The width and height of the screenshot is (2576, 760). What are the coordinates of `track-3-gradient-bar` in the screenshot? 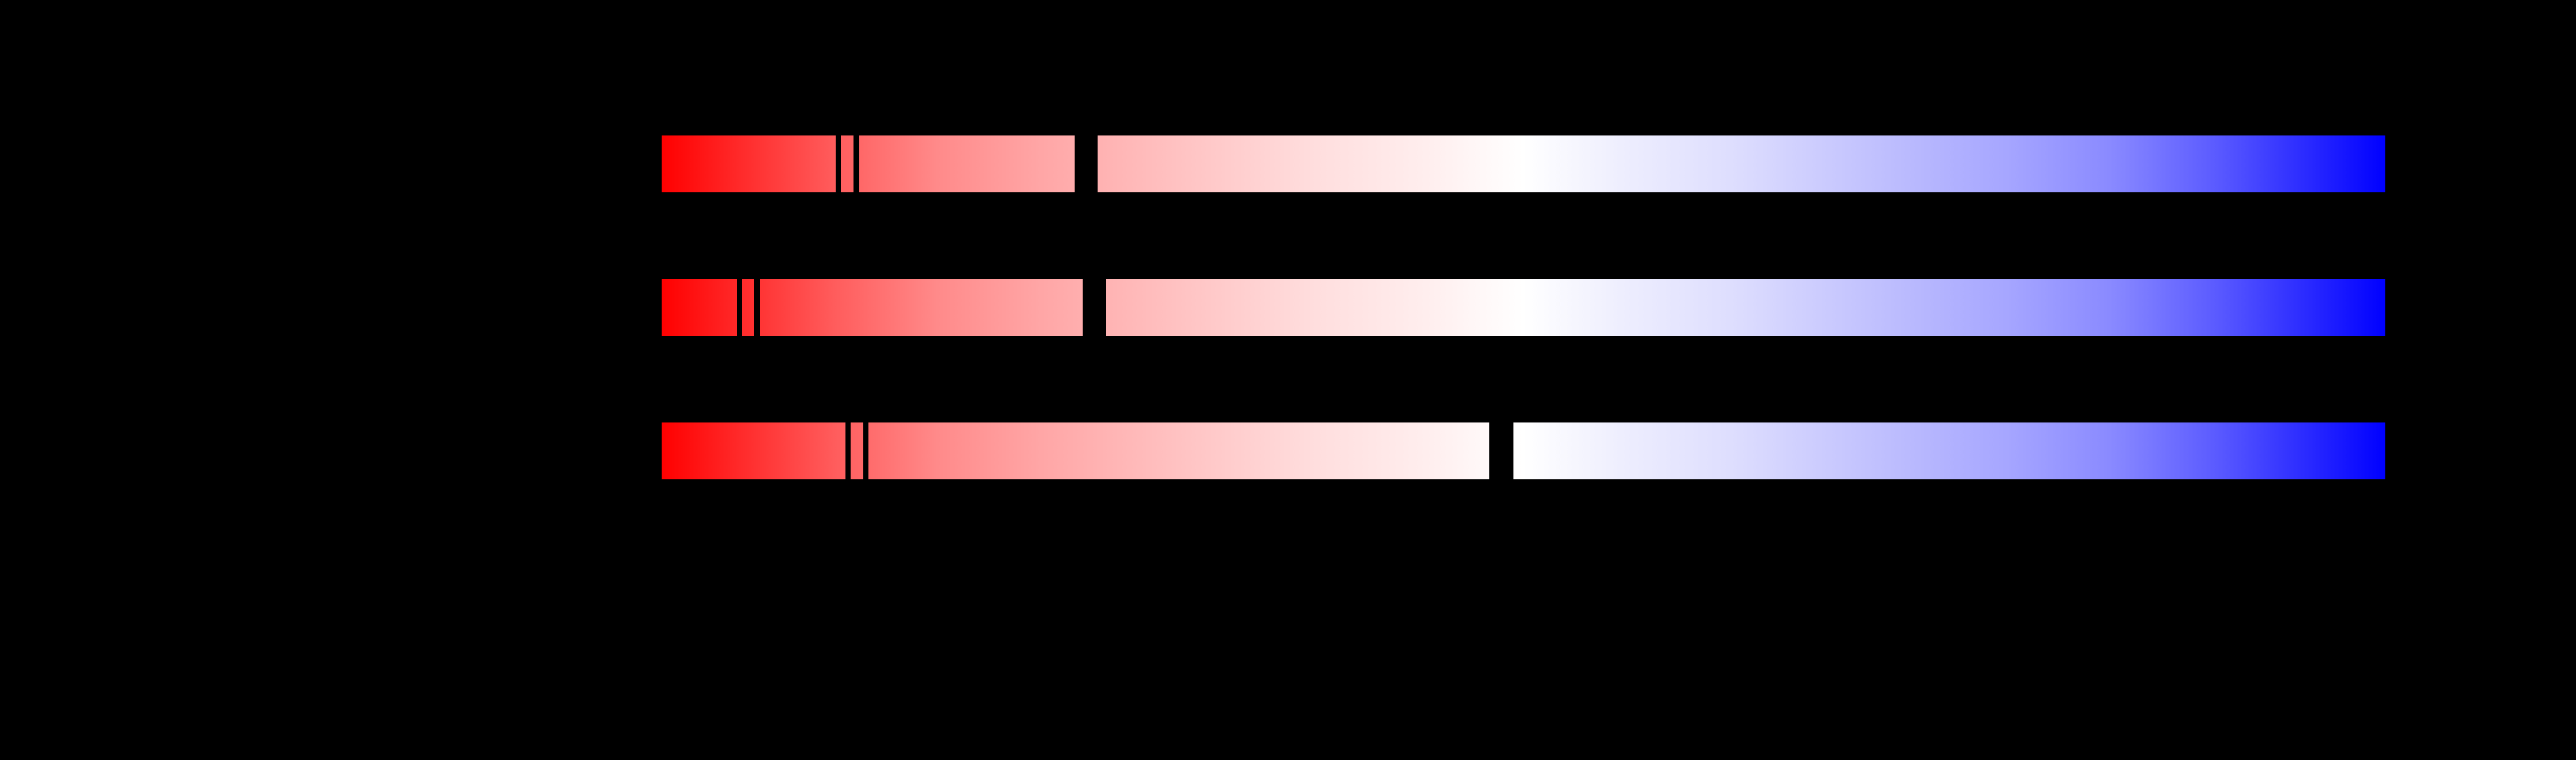 It's located at (1523, 450).